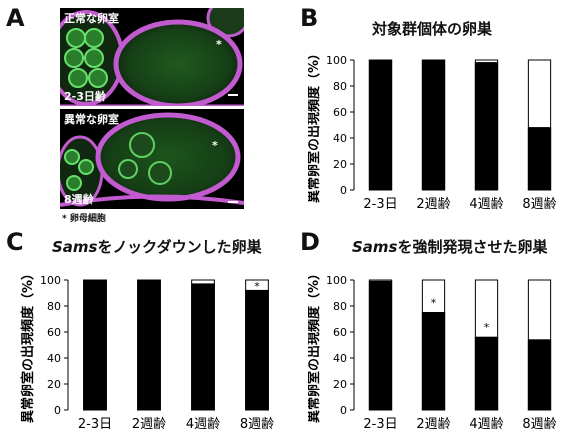 This screenshot has height=431, width=580. I want to click on panel-b-y-axis-label: 異常卵室の出現頻度（%）, so click(315, 125).